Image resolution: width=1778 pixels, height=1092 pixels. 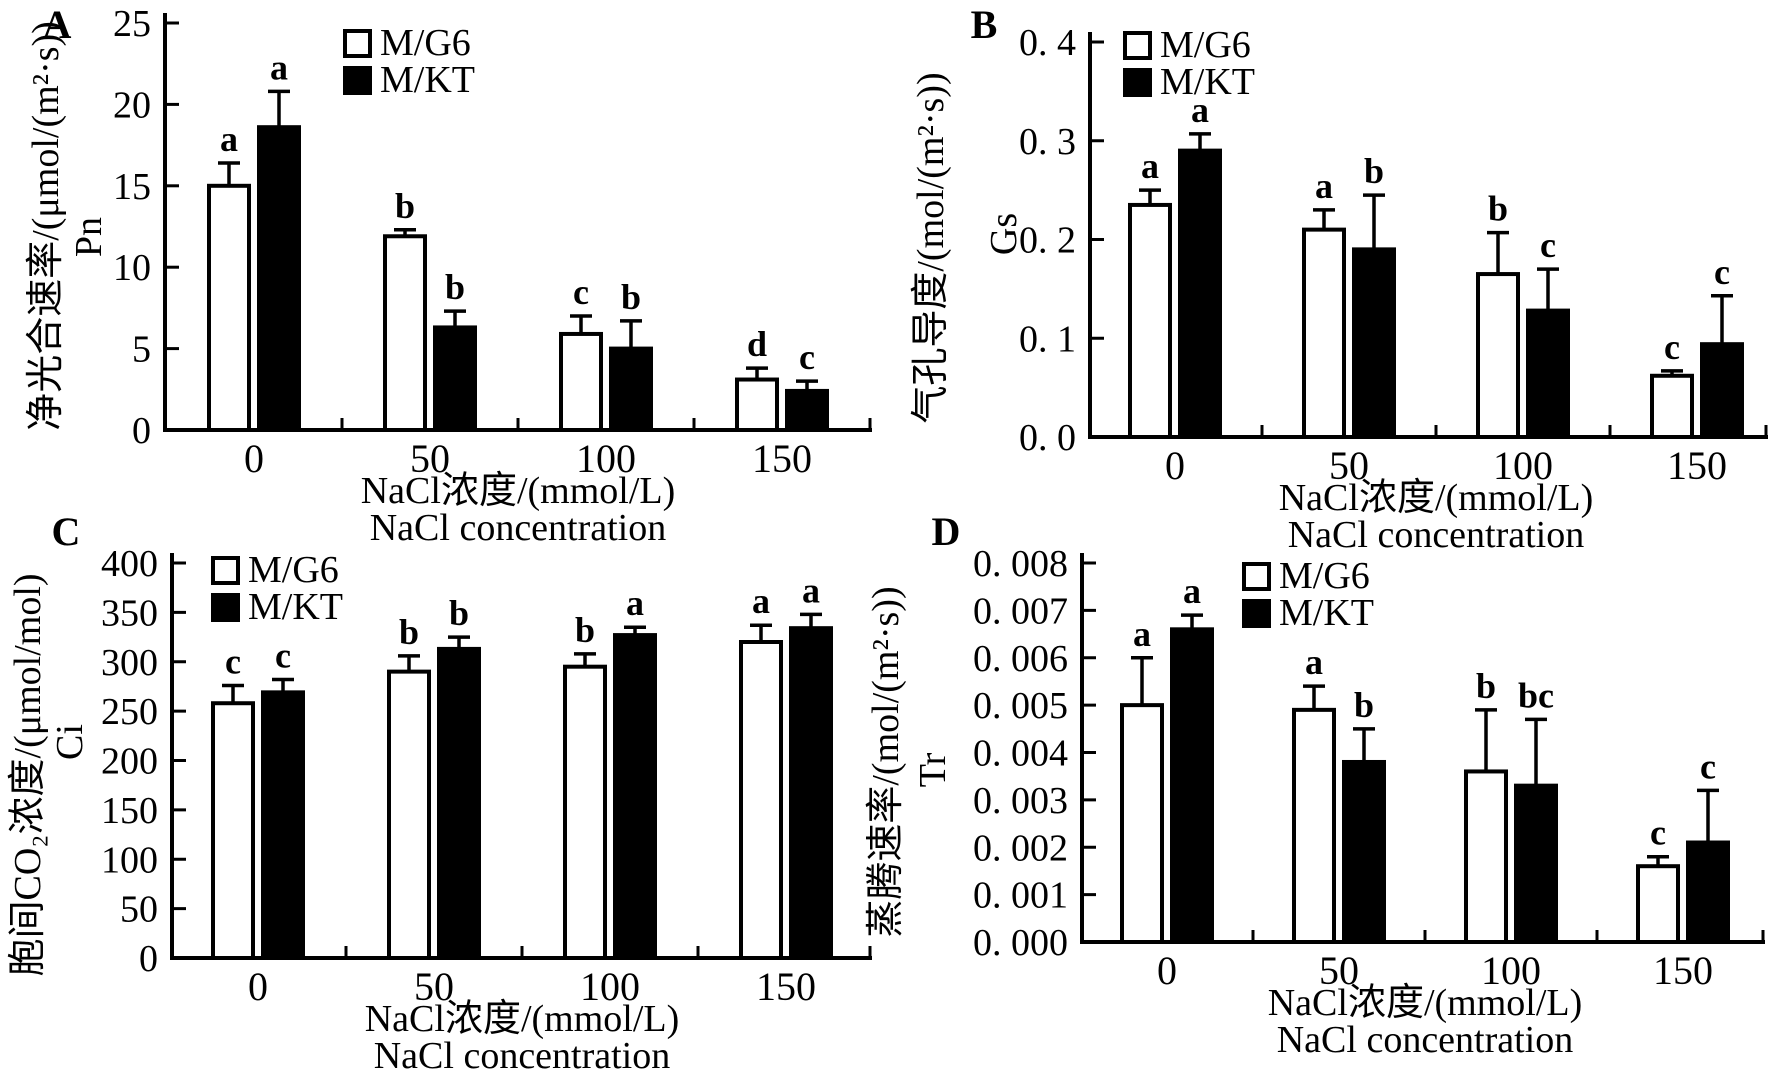 What do you see at coordinates (129, 860) in the screenshot?
I see `panel-C-ytick-label: 100` at bounding box center [129, 860].